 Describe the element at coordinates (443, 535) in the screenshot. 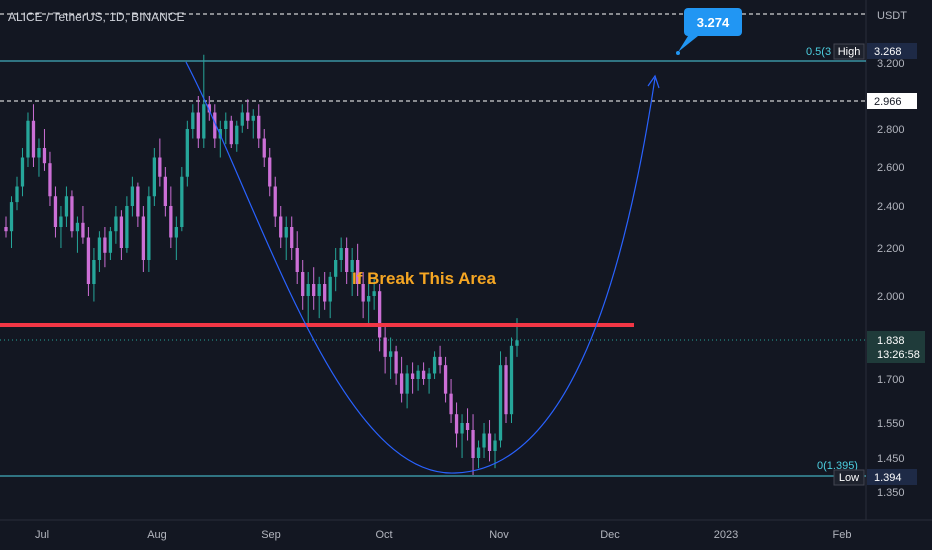

I see `time-axis: Jul Aug Sep Oct Nov Dec 2023 Feb` at that location.